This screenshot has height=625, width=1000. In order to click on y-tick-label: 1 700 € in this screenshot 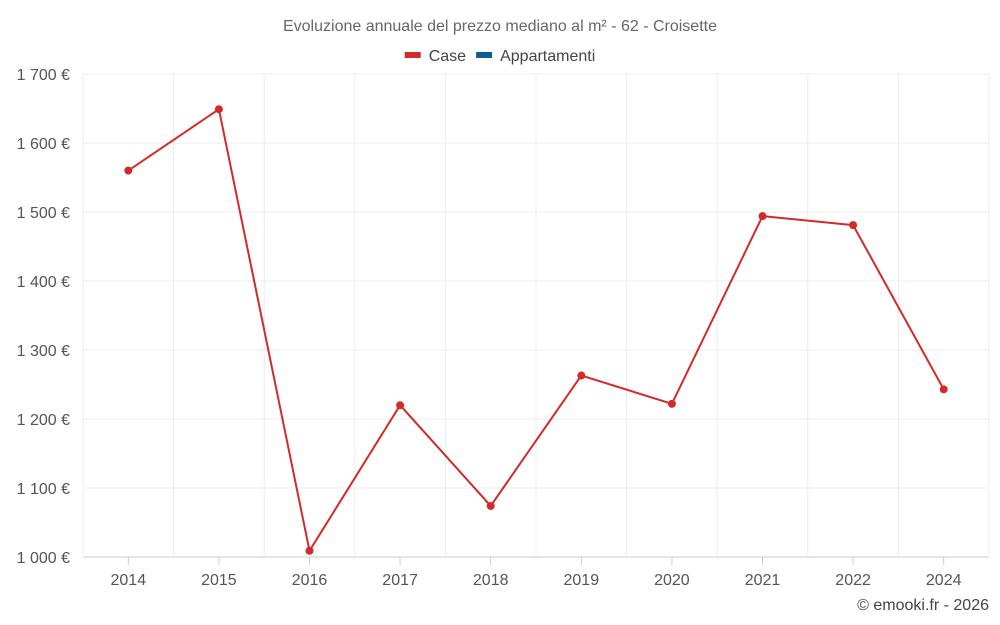, I will do `click(43, 75)`.